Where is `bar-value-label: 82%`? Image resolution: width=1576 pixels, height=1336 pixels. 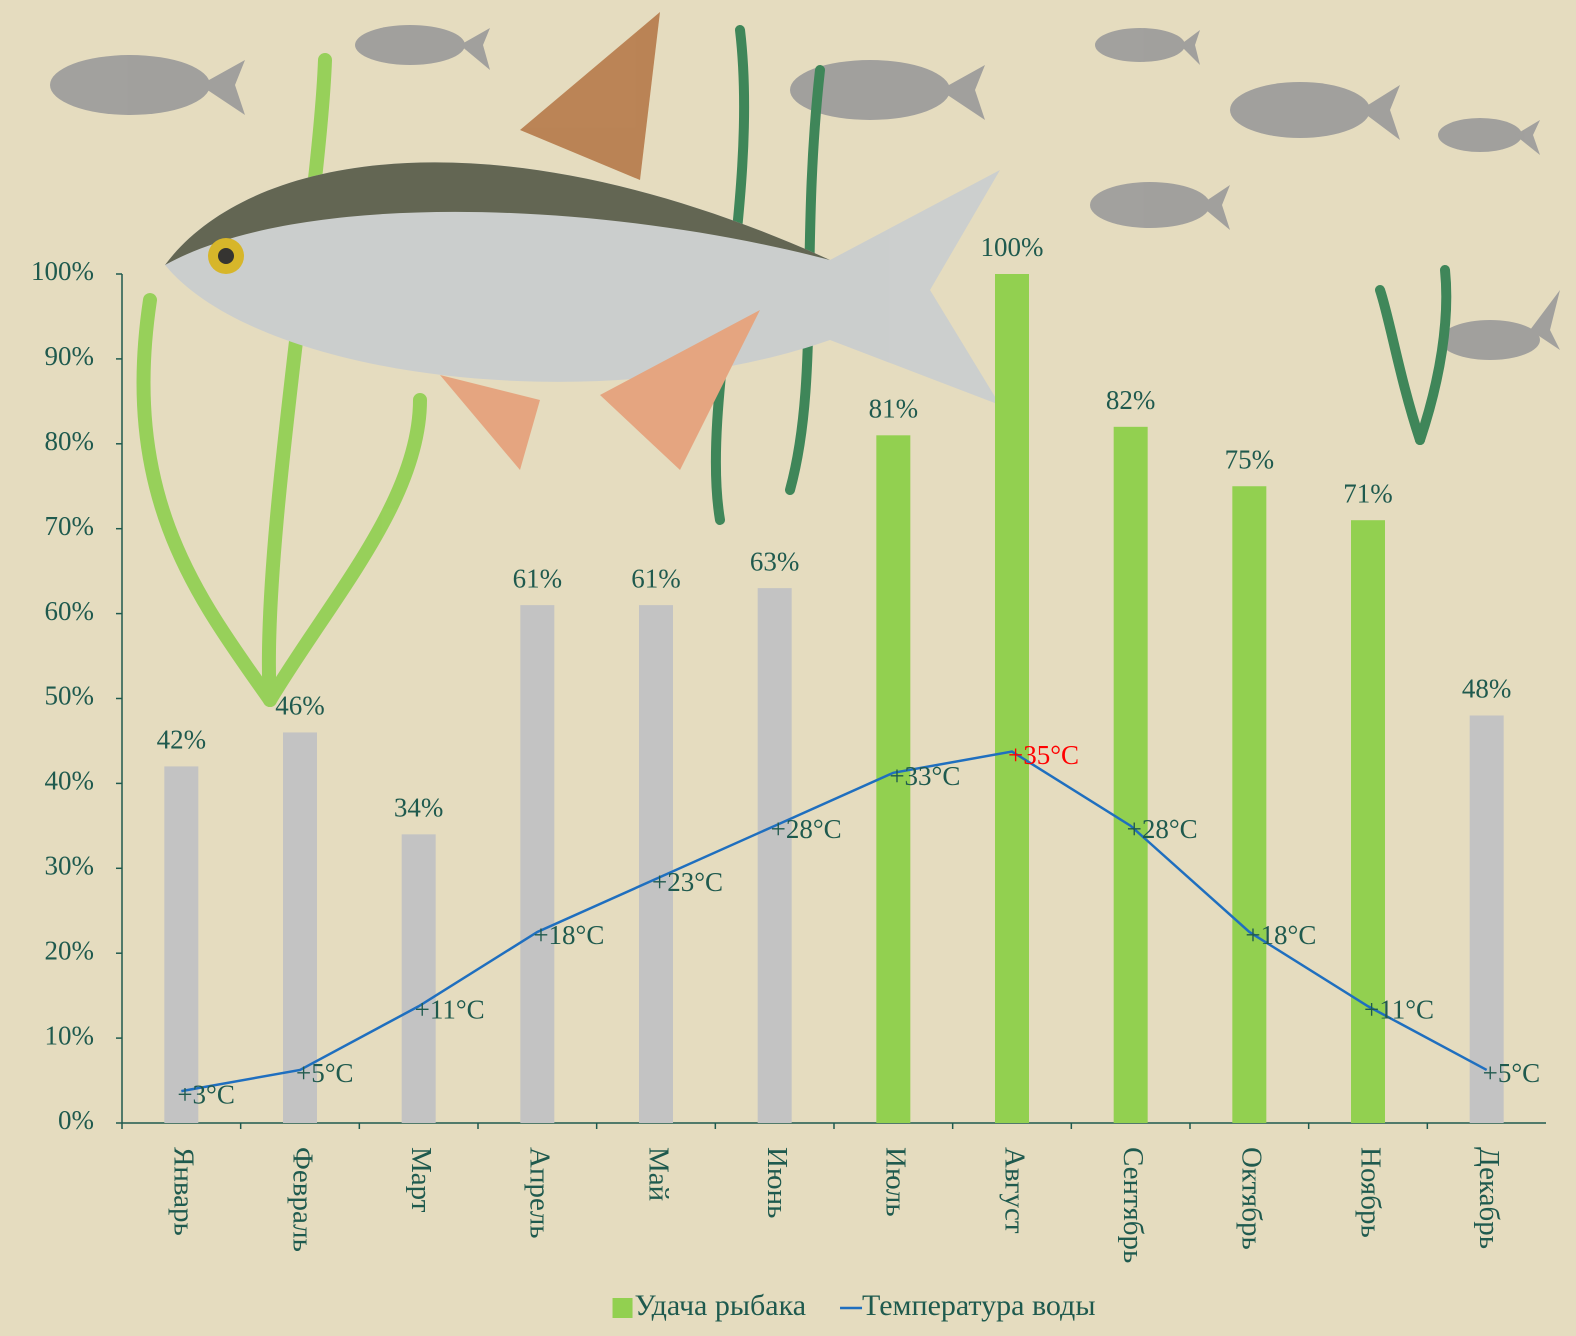 bar-value-label: 82% is located at coordinates (1131, 400).